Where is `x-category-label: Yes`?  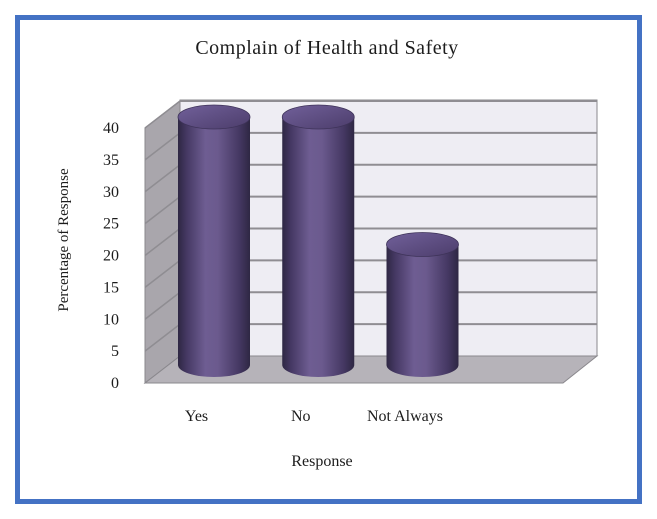 x-category-label: Yes is located at coordinates (196, 416).